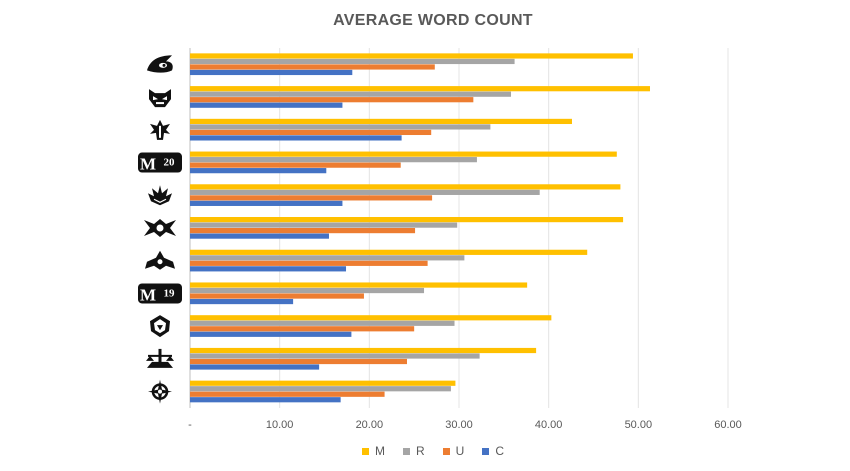 Image resolution: width=850 pixels, height=471 pixels. What do you see at coordinates (359, 285) in the screenshot?
I see `bar-M-M19` at bounding box center [359, 285].